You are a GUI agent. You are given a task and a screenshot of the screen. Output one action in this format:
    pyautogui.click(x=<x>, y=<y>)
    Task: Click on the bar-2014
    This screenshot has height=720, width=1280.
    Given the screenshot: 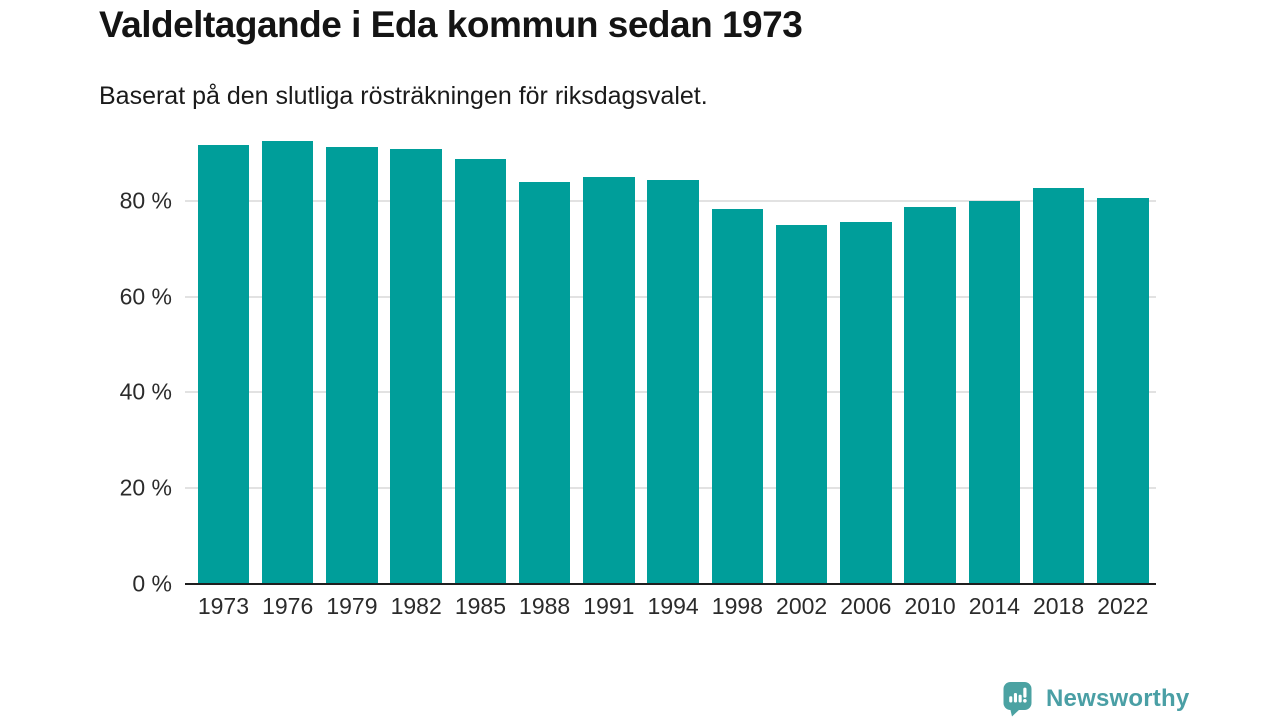 What is the action you would take?
    pyautogui.click(x=994, y=392)
    